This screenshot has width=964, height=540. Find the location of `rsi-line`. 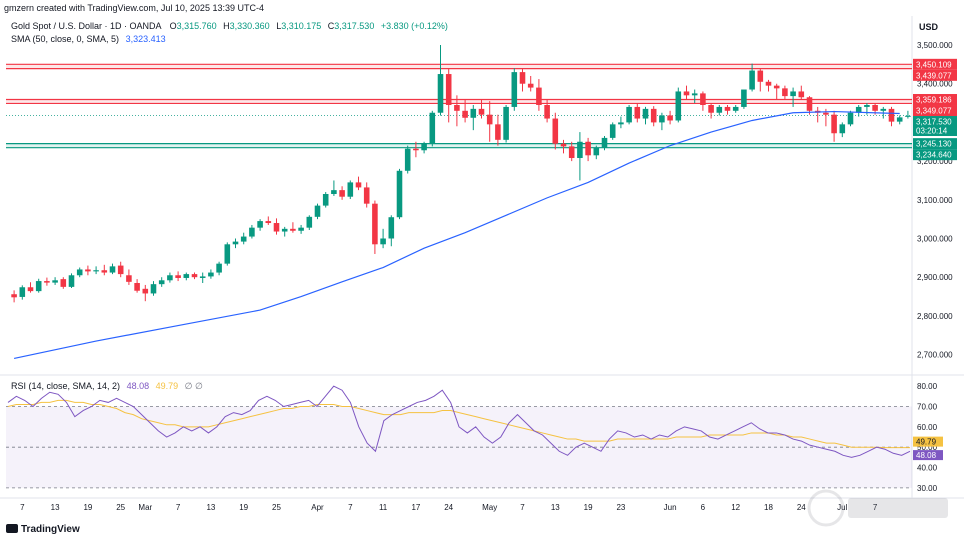

rsi-line is located at coordinates (459, 421).